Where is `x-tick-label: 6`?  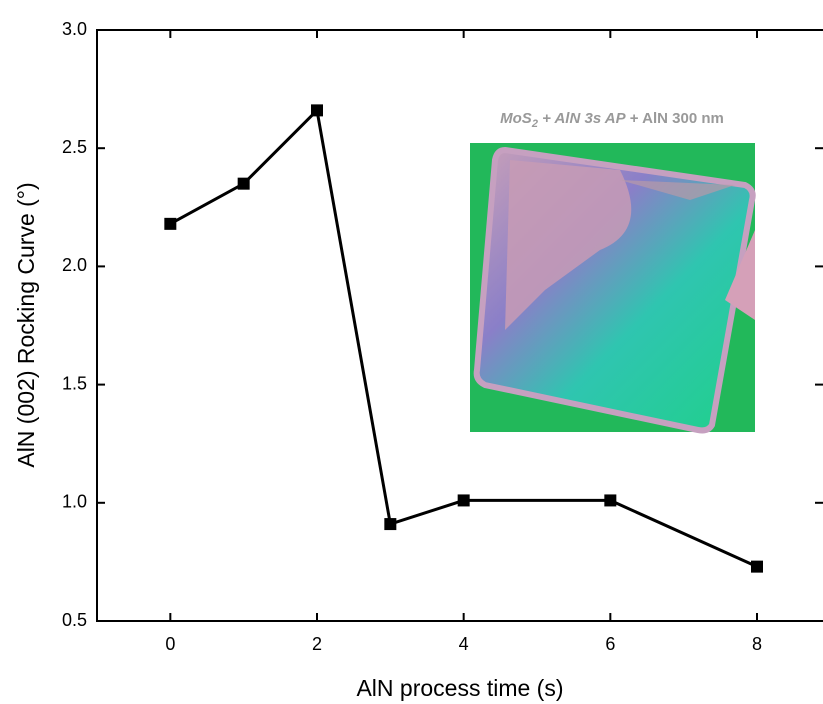
x-tick-label: 6 is located at coordinates (610, 644).